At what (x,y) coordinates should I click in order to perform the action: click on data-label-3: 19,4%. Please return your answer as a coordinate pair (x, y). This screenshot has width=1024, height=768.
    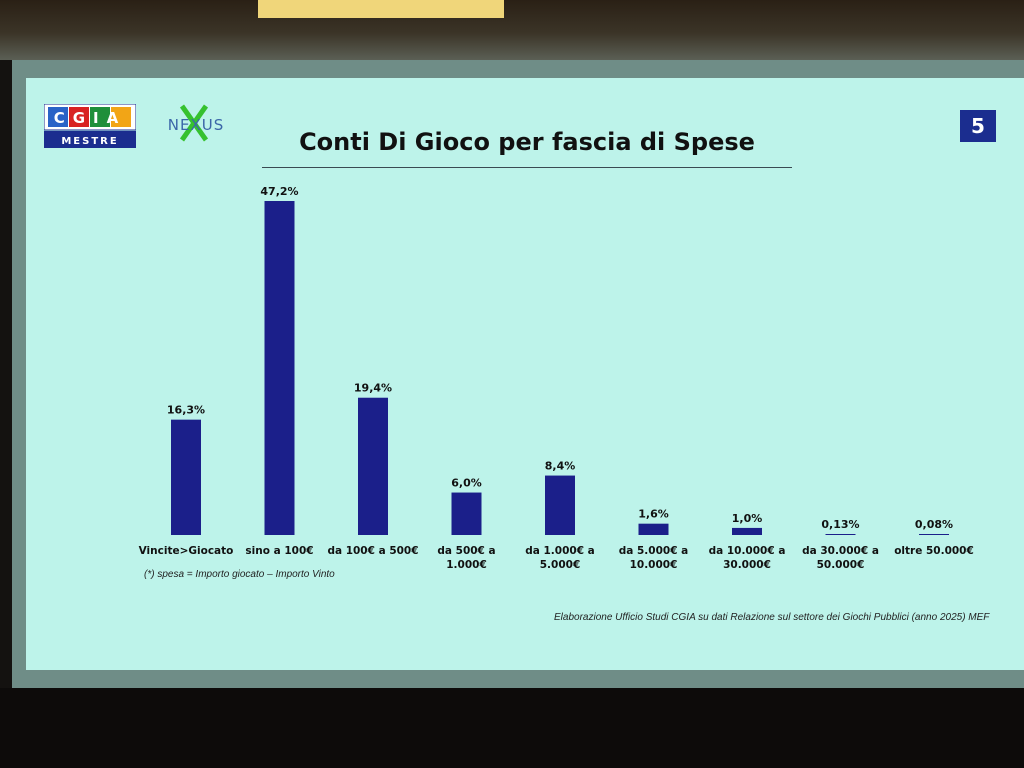
    Looking at the image, I should click on (373, 388).